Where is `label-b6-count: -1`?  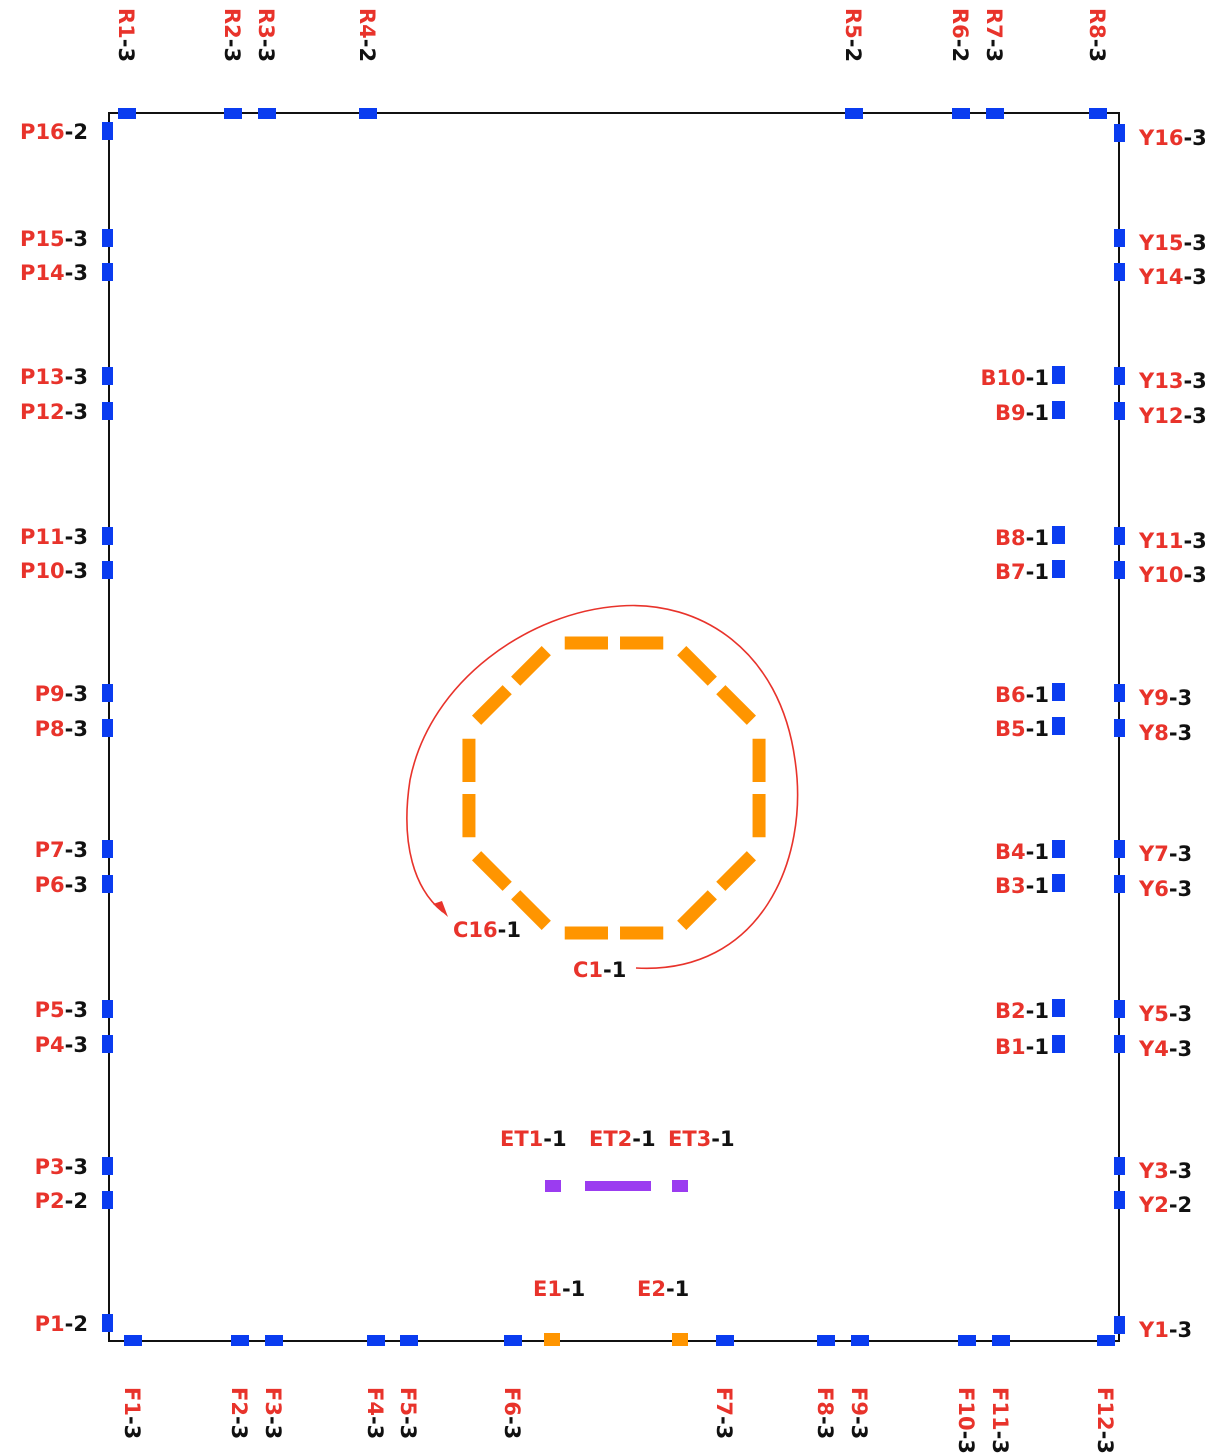 label-b6-count: -1 is located at coordinates (1037, 695).